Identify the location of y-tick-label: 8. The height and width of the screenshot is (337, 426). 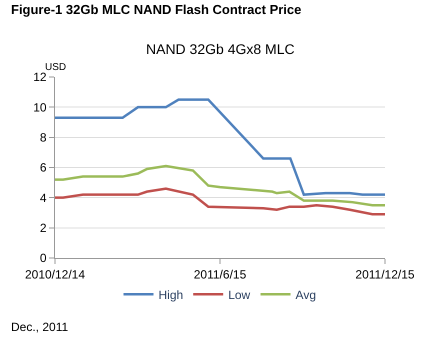
(43, 137).